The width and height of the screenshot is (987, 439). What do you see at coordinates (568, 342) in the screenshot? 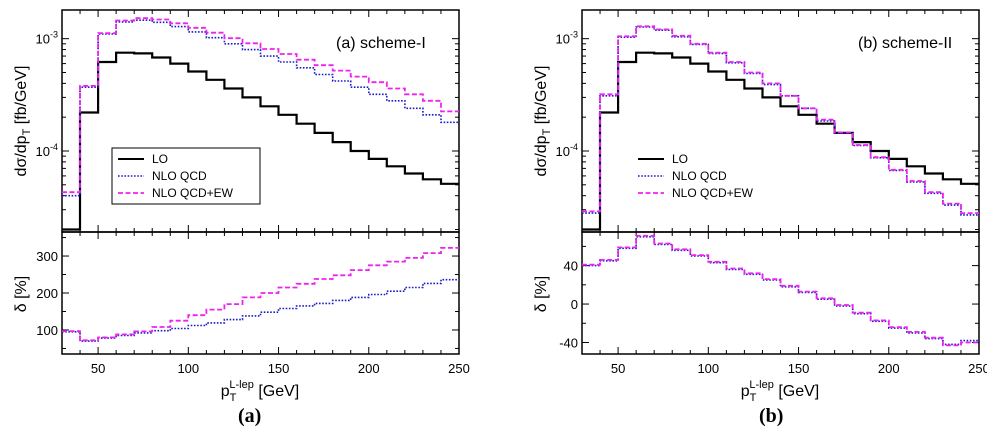
I see `y-tick-label: -40` at bounding box center [568, 342].